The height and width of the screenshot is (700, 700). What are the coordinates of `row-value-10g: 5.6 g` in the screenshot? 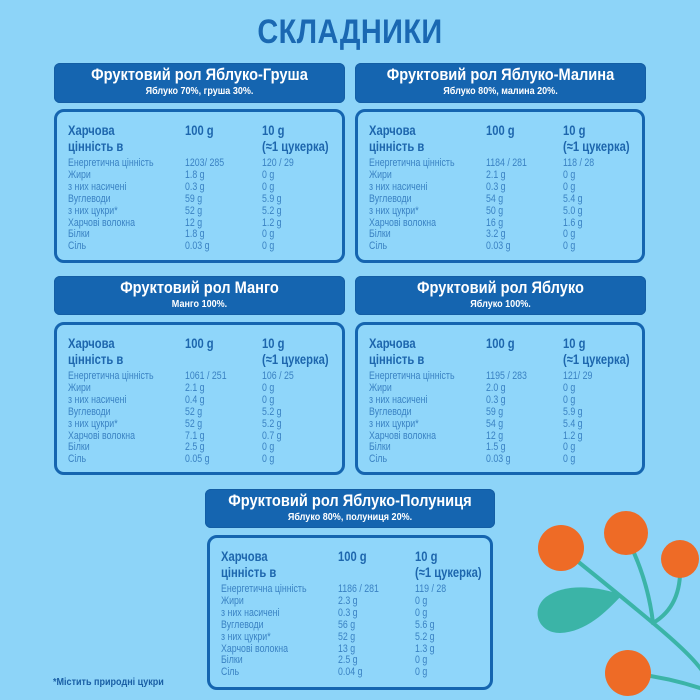 It's located at (425, 624).